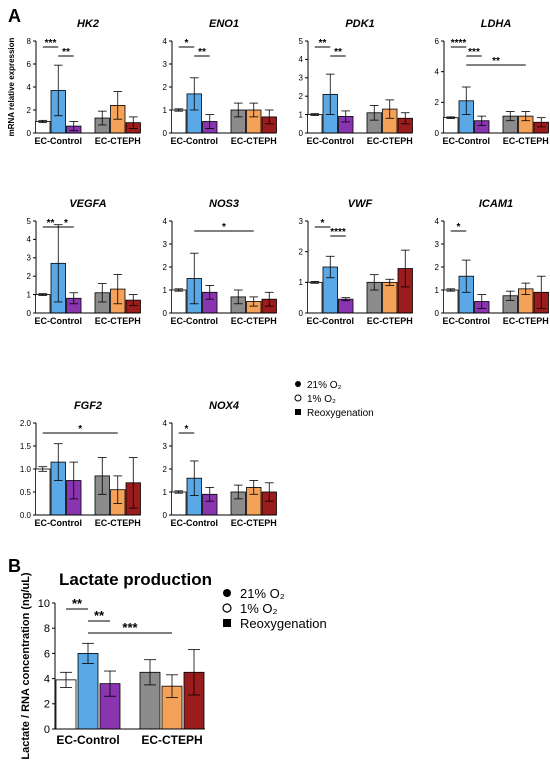  I want to click on legend-a-label-21: 21% O₂, so click(324, 385).